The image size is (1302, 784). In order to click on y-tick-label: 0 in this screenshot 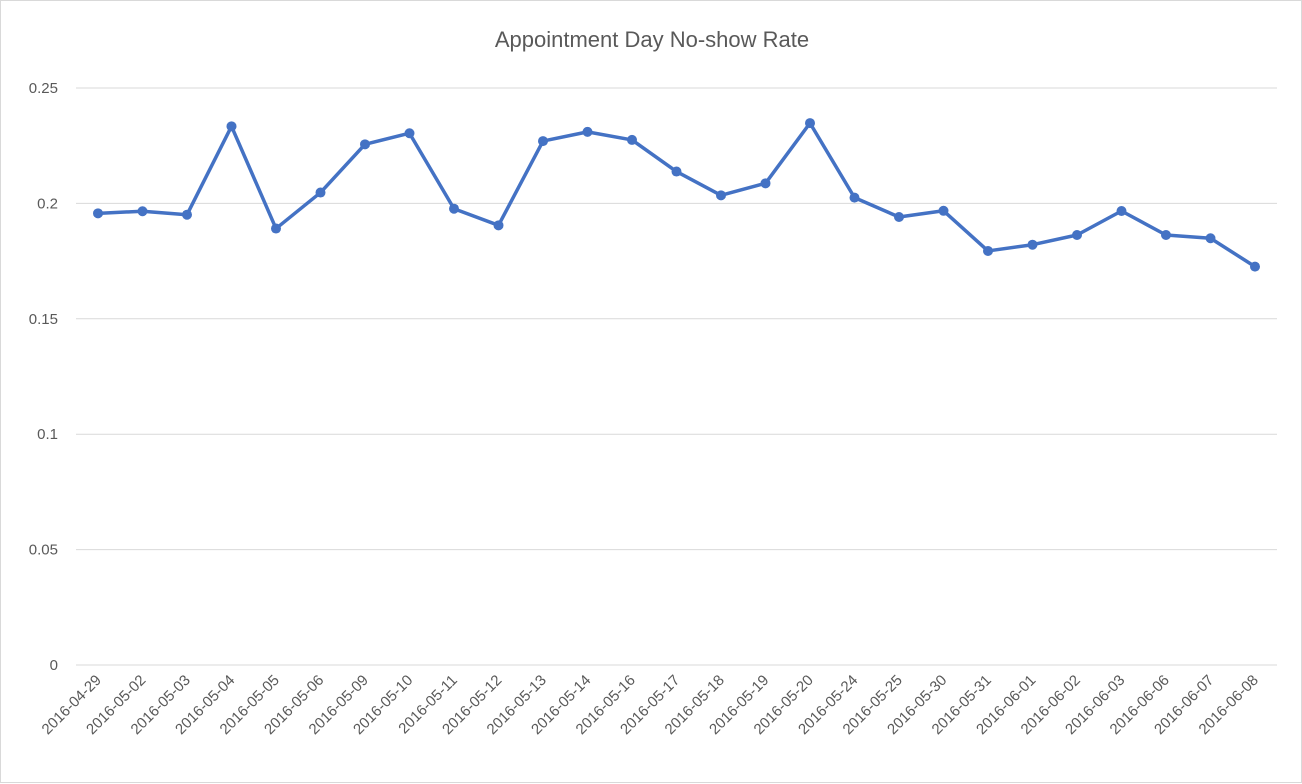, I will do `click(54, 665)`.